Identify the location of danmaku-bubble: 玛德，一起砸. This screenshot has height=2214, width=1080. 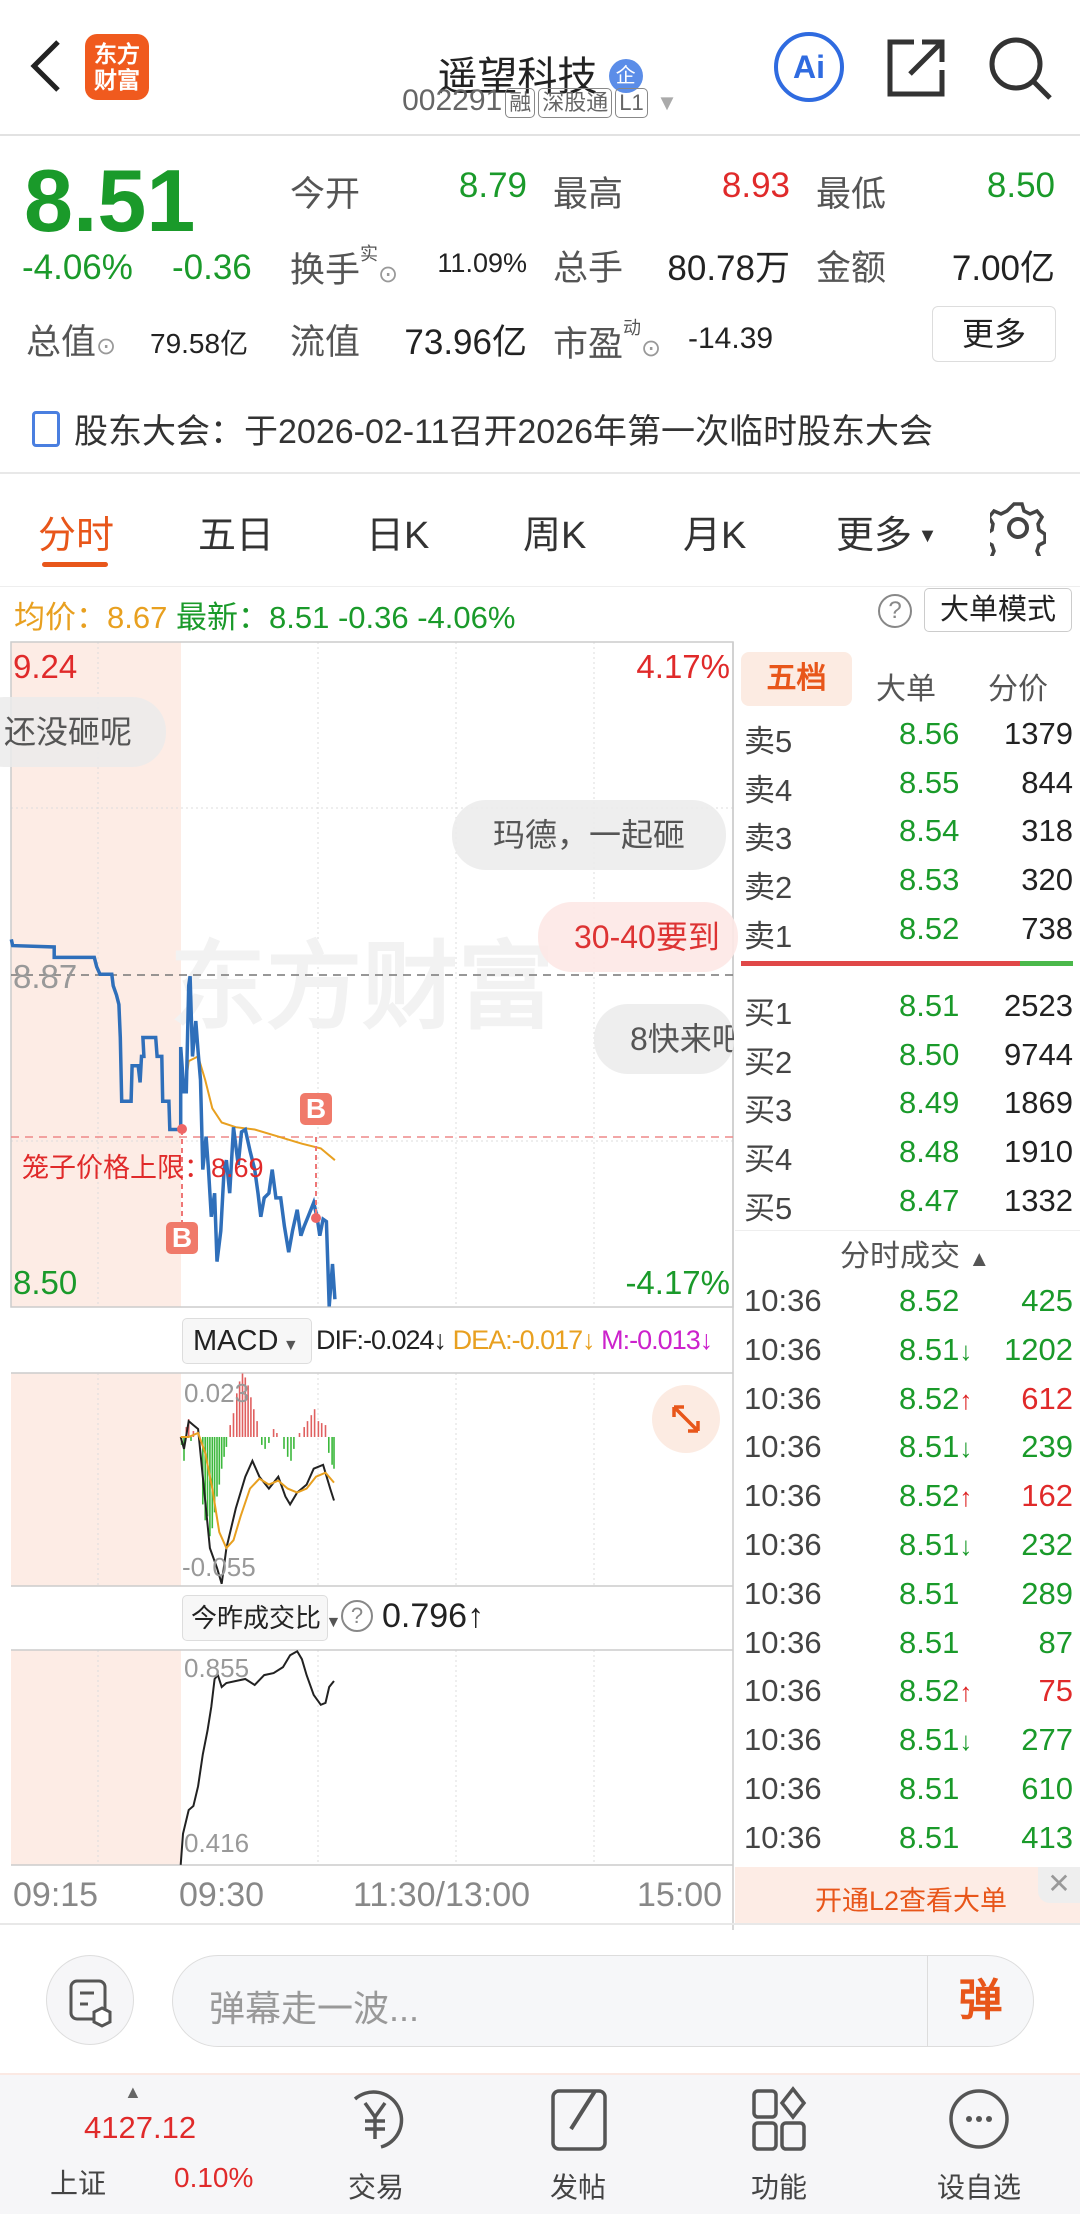
(589, 835).